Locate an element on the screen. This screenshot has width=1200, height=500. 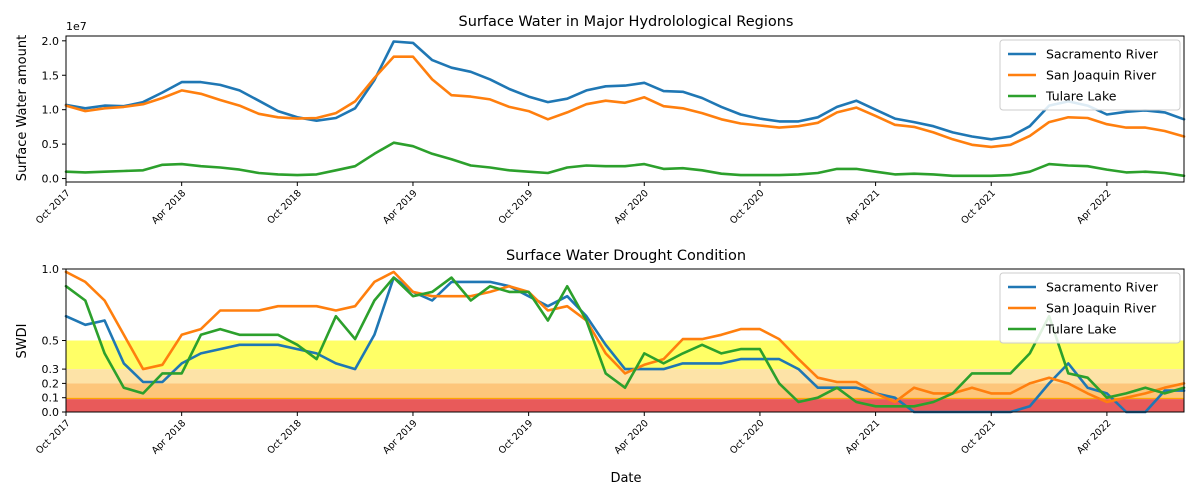
top-x-tick-label: Apr 2021 is located at coordinates (863, 207).